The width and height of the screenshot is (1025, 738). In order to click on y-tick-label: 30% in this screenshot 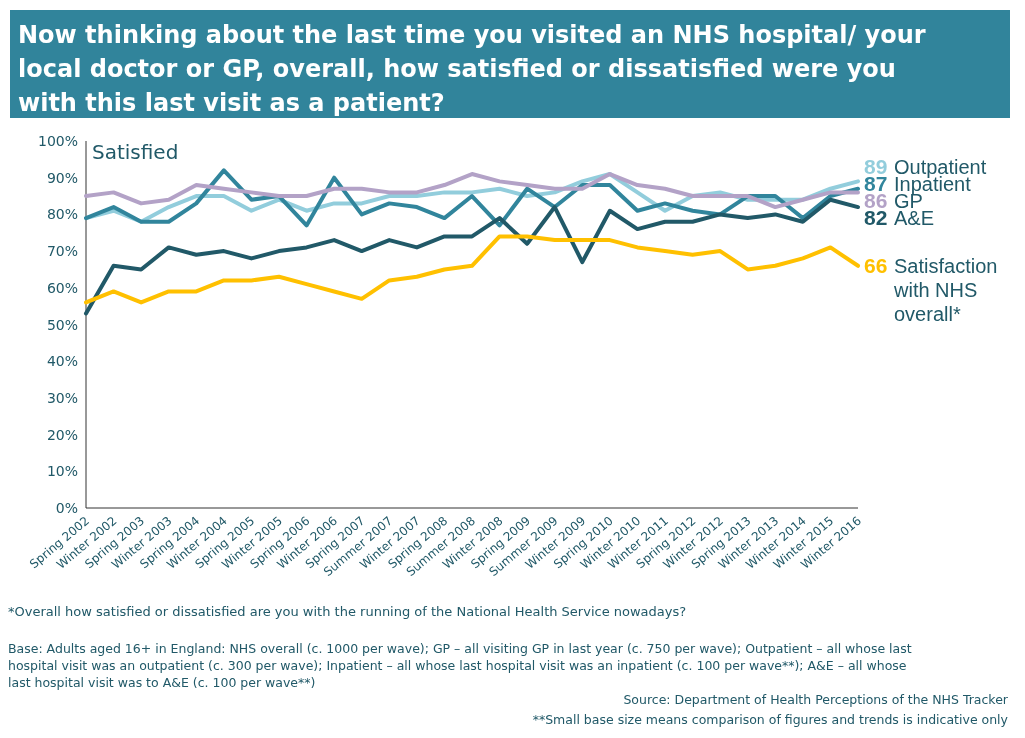, I will do `click(62, 397)`.